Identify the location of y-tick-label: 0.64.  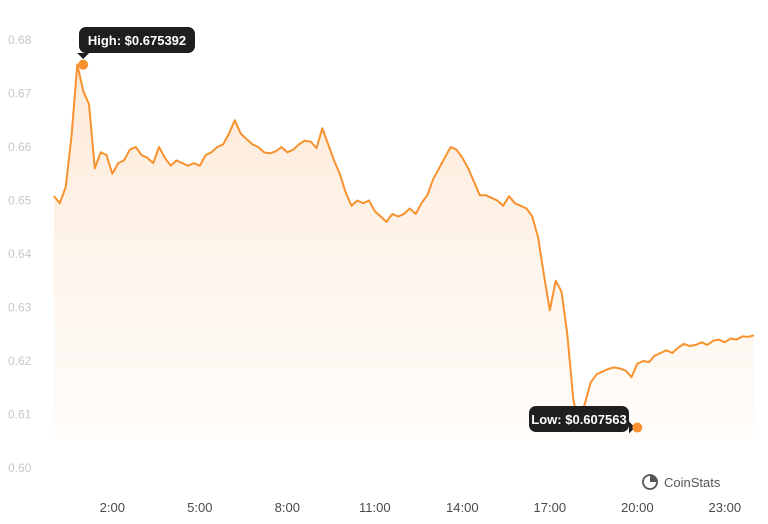
(20, 254).